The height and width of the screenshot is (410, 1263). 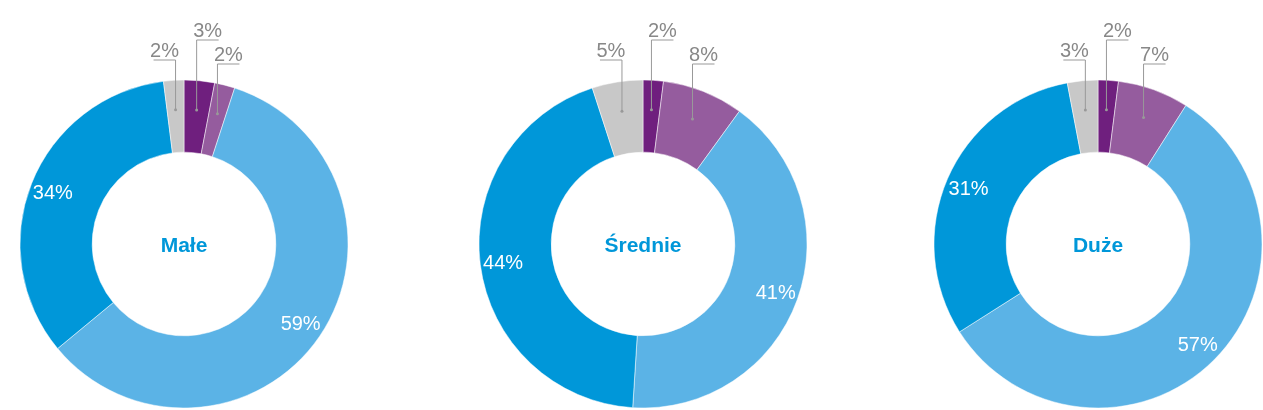 What do you see at coordinates (184, 244) in the screenshot?
I see `text: Małe` at bounding box center [184, 244].